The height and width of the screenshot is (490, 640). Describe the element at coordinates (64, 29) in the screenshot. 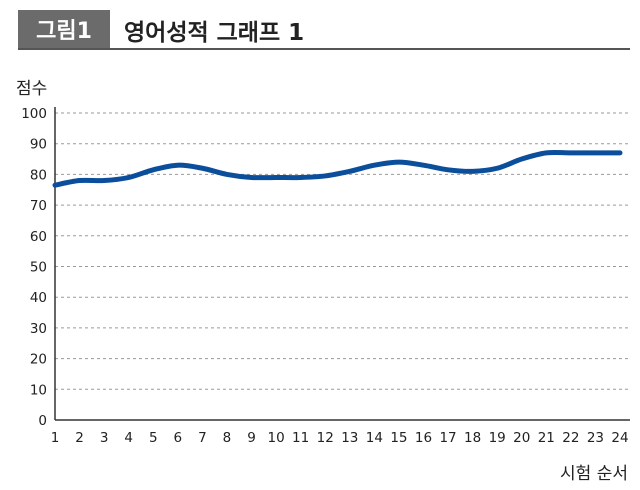

I see `figure-number-badge: 그림1` at that location.